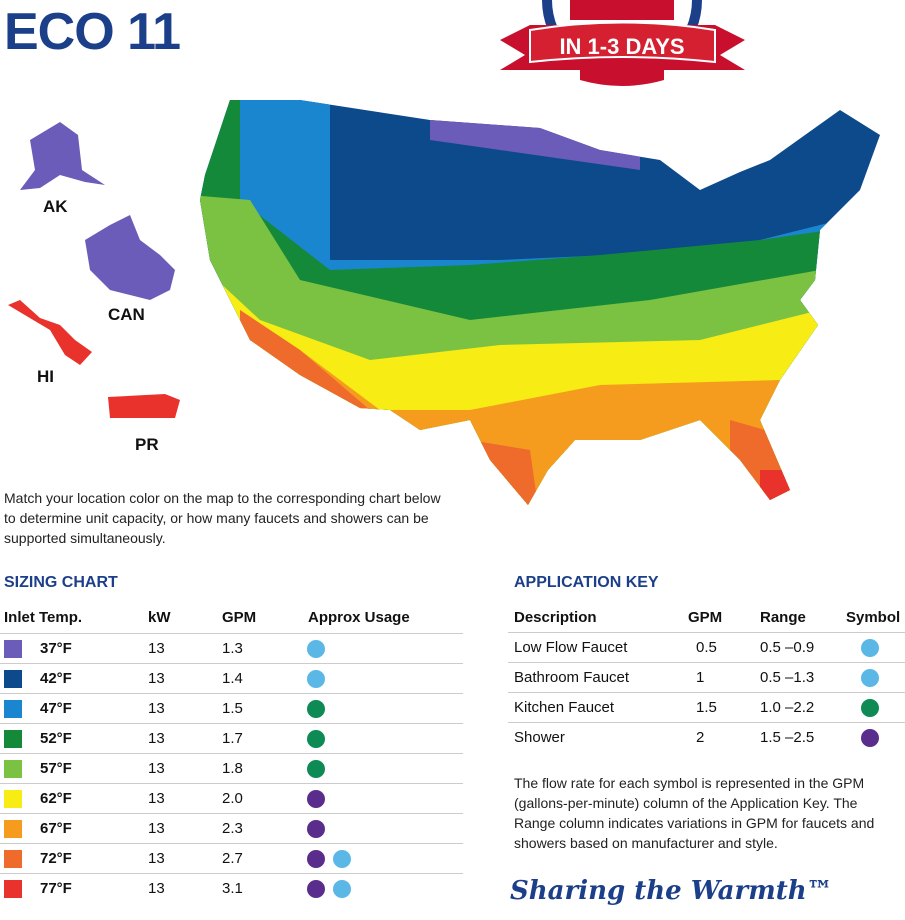 The width and height of the screenshot is (905, 920). I want to click on temp: 37°F, so click(56, 648).